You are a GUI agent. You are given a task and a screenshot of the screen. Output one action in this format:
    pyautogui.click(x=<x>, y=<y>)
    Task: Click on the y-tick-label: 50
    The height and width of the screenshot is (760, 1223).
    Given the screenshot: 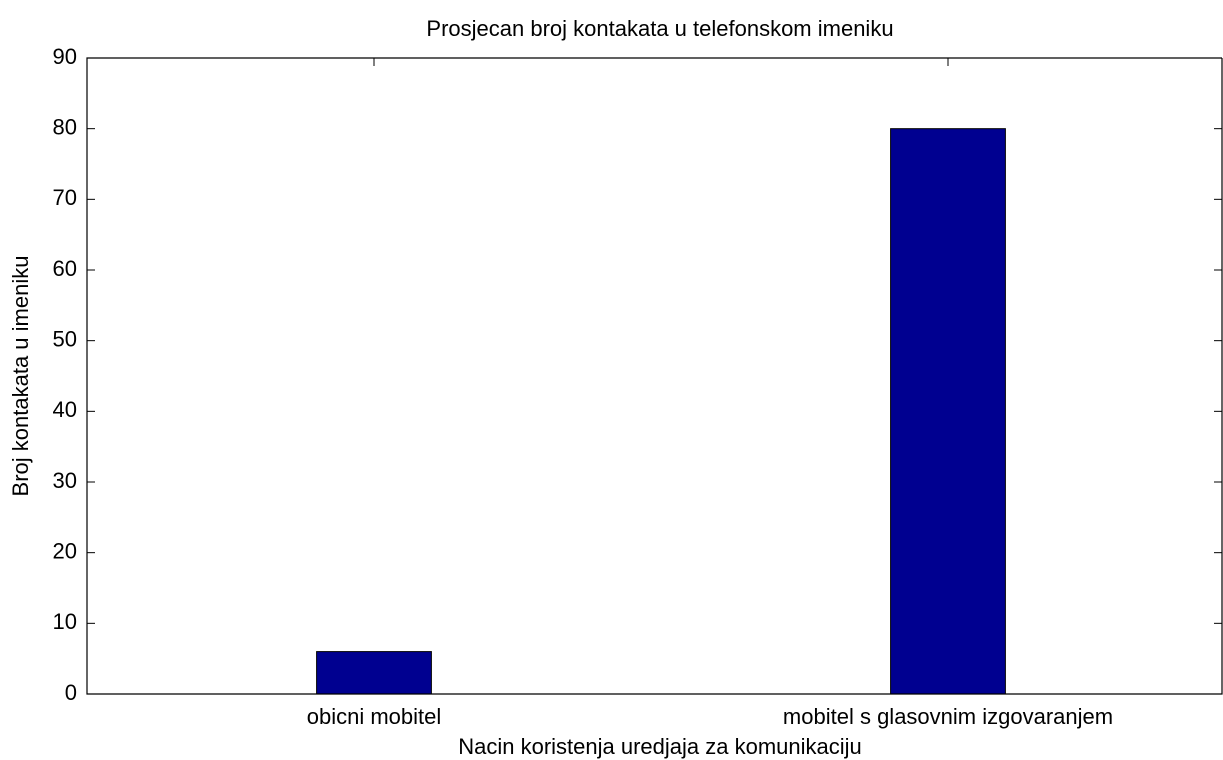 What is the action you would take?
    pyautogui.click(x=65, y=338)
    